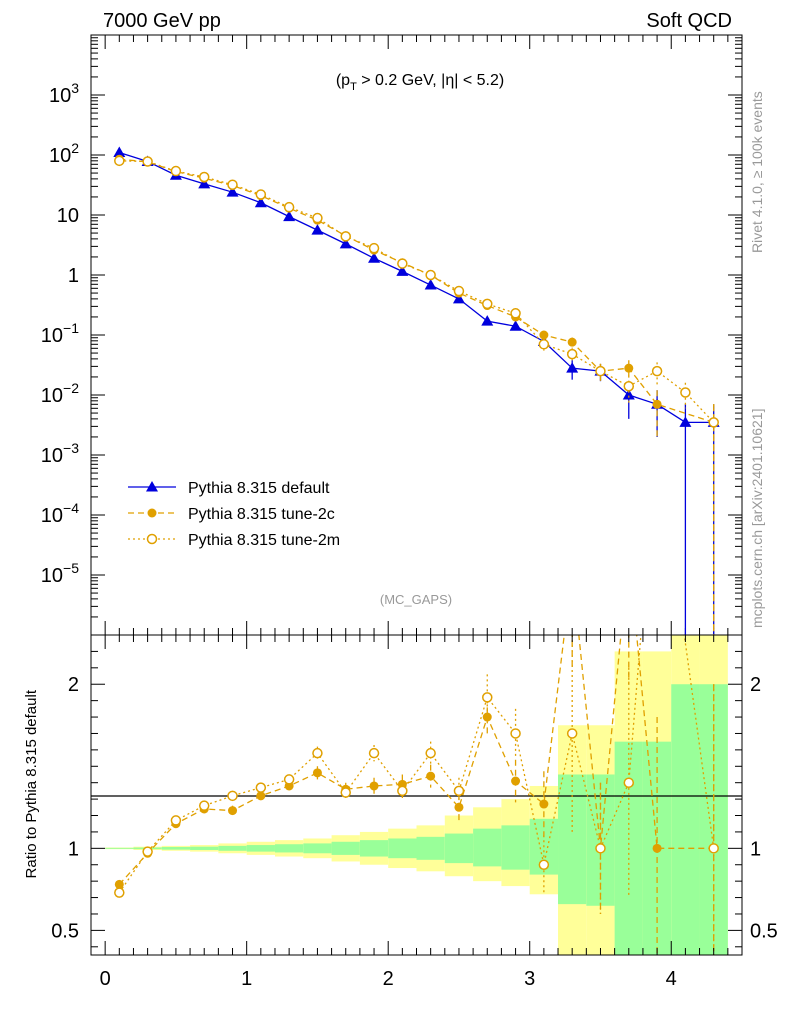  What do you see at coordinates (64, 153) in the screenshot?
I see `y-tick-label: 10²` at bounding box center [64, 153].